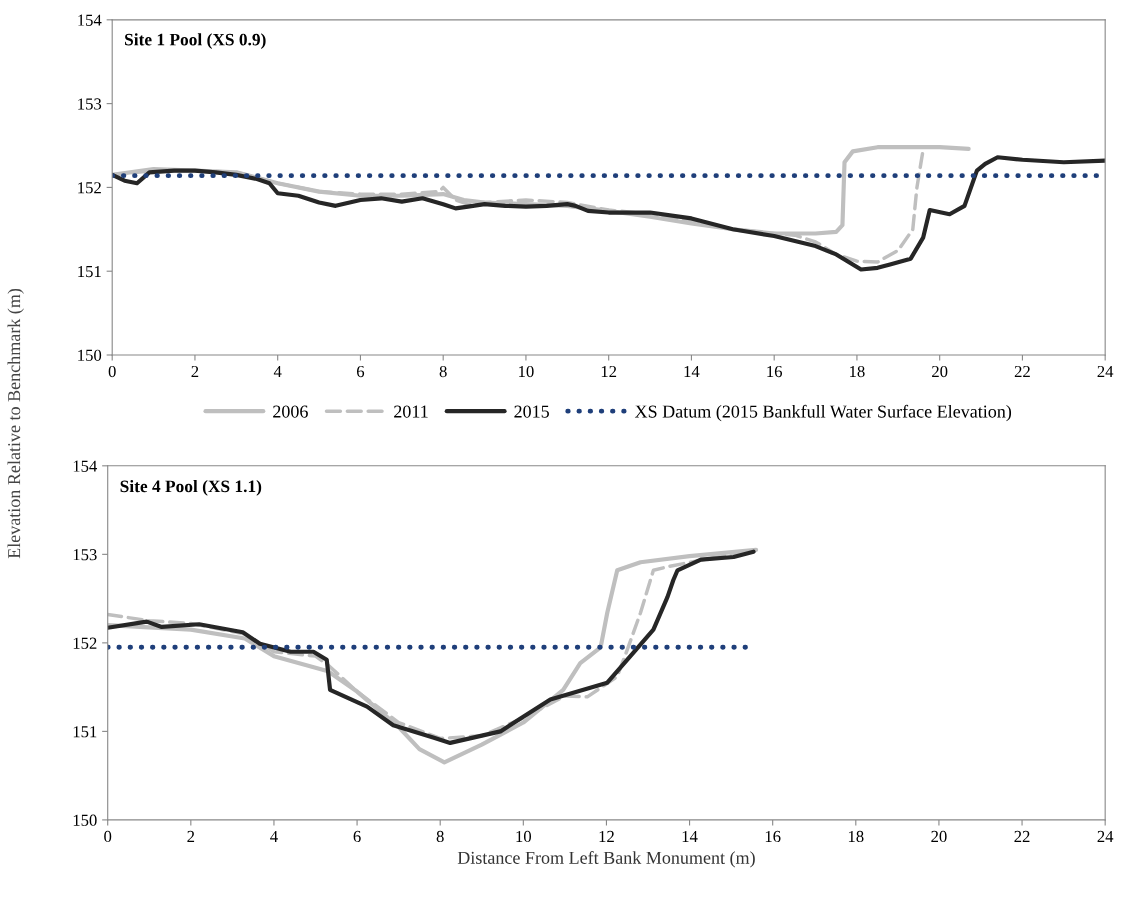 Image resolution: width=1122 pixels, height=901 pixels. I want to click on line-series, so click(609, 213).